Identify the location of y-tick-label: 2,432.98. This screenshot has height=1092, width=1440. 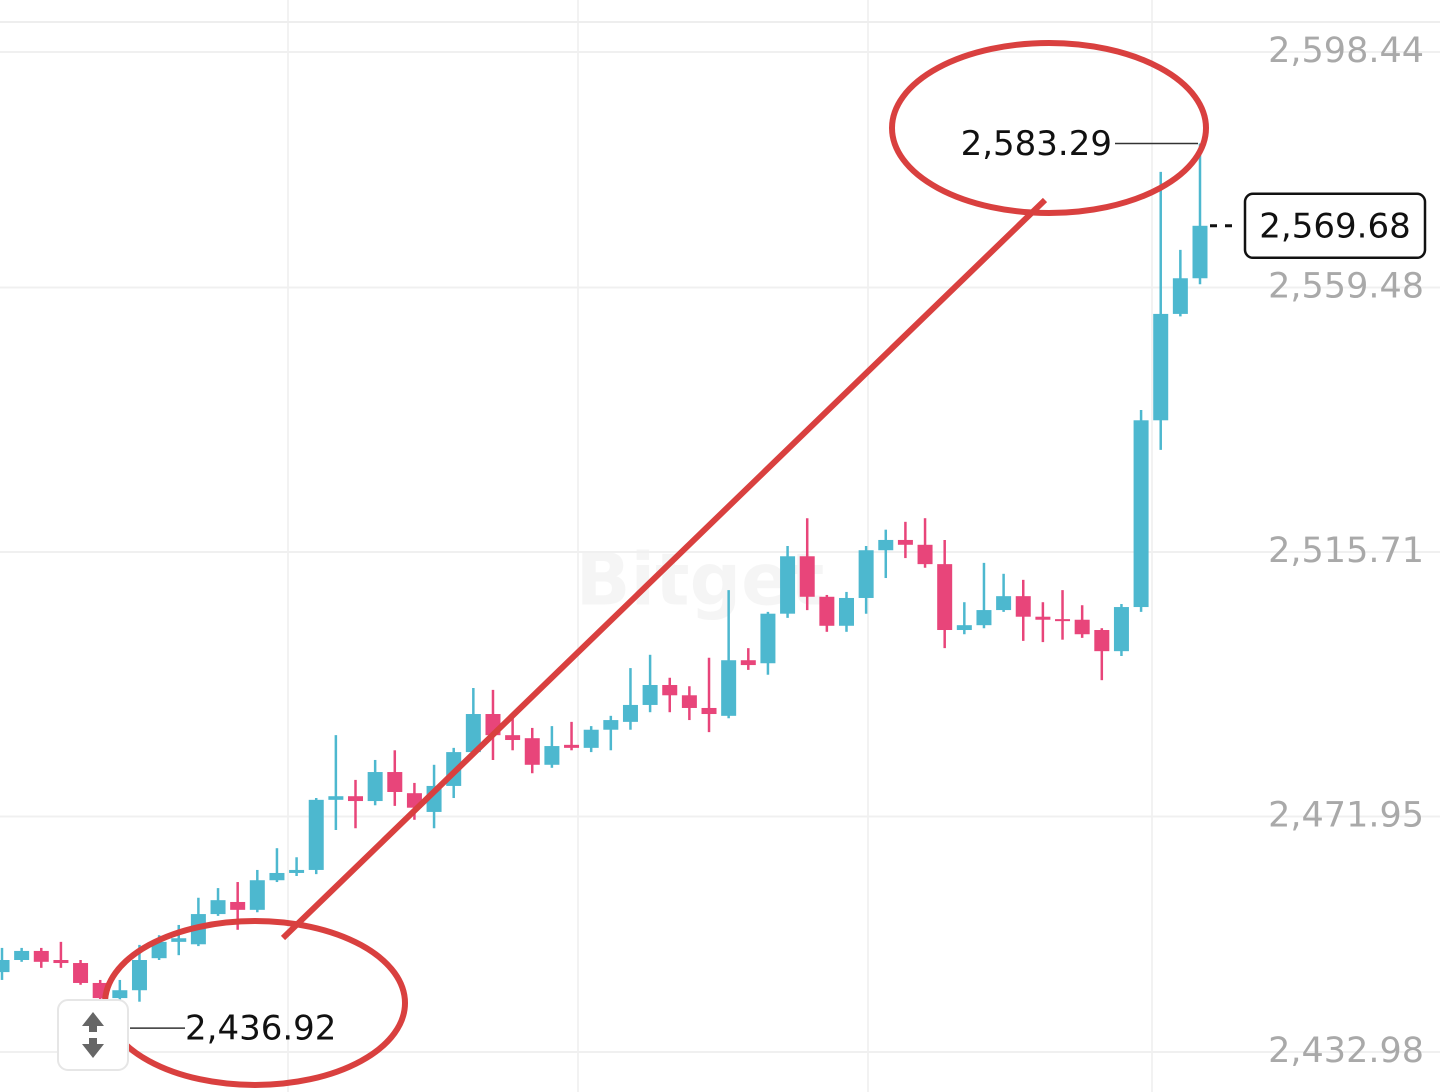
(1346, 1051).